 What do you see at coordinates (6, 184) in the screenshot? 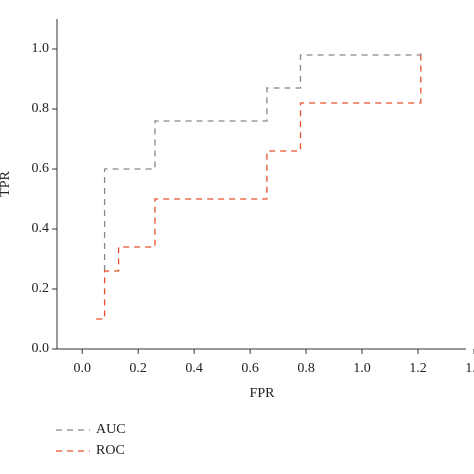
I see `y-axis-label: TPR` at bounding box center [6, 184].